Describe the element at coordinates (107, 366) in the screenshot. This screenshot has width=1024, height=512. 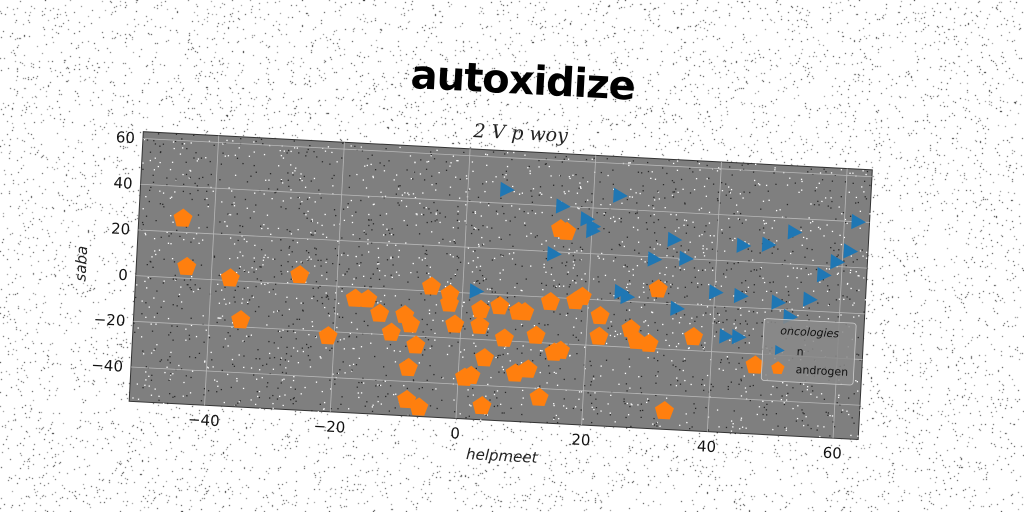
I see `y-tick-label: −40` at that location.